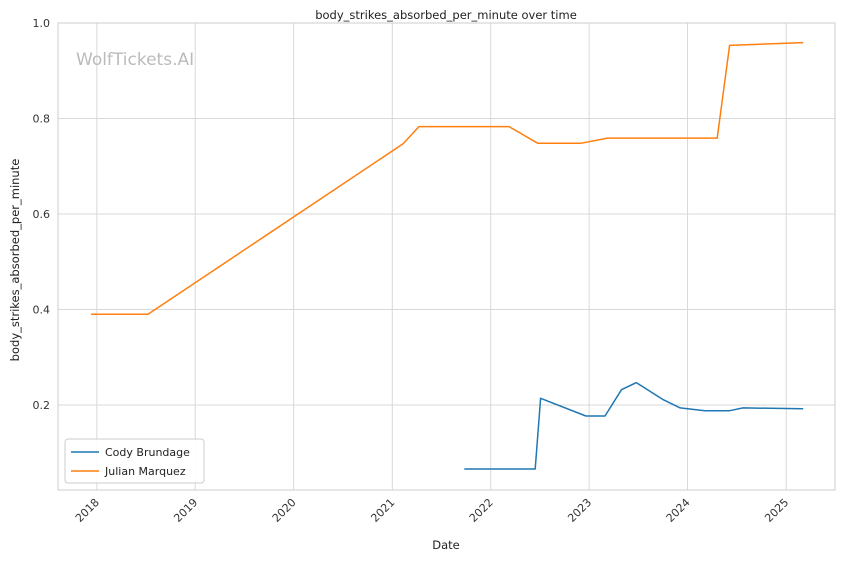 The height and width of the screenshot is (561, 844). I want to click on y-tick-label: 0.2, so click(42, 405).